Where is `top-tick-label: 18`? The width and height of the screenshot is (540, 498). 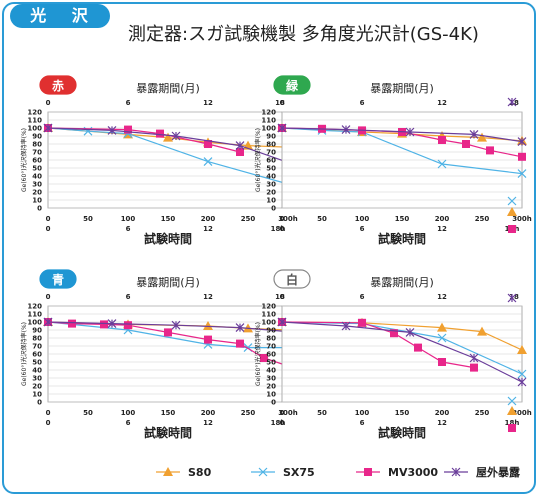 top-tick-label: 18 is located at coordinates (514, 297).